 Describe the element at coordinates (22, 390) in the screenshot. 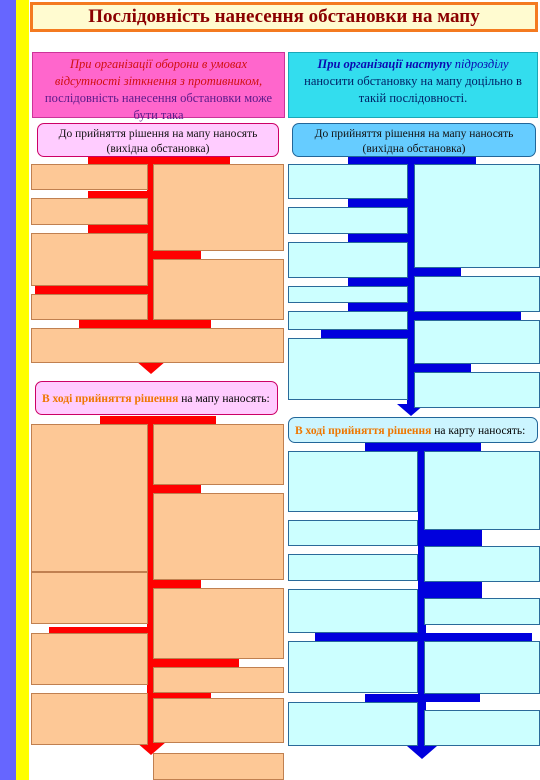

I see `left-yellow-stripe` at that location.